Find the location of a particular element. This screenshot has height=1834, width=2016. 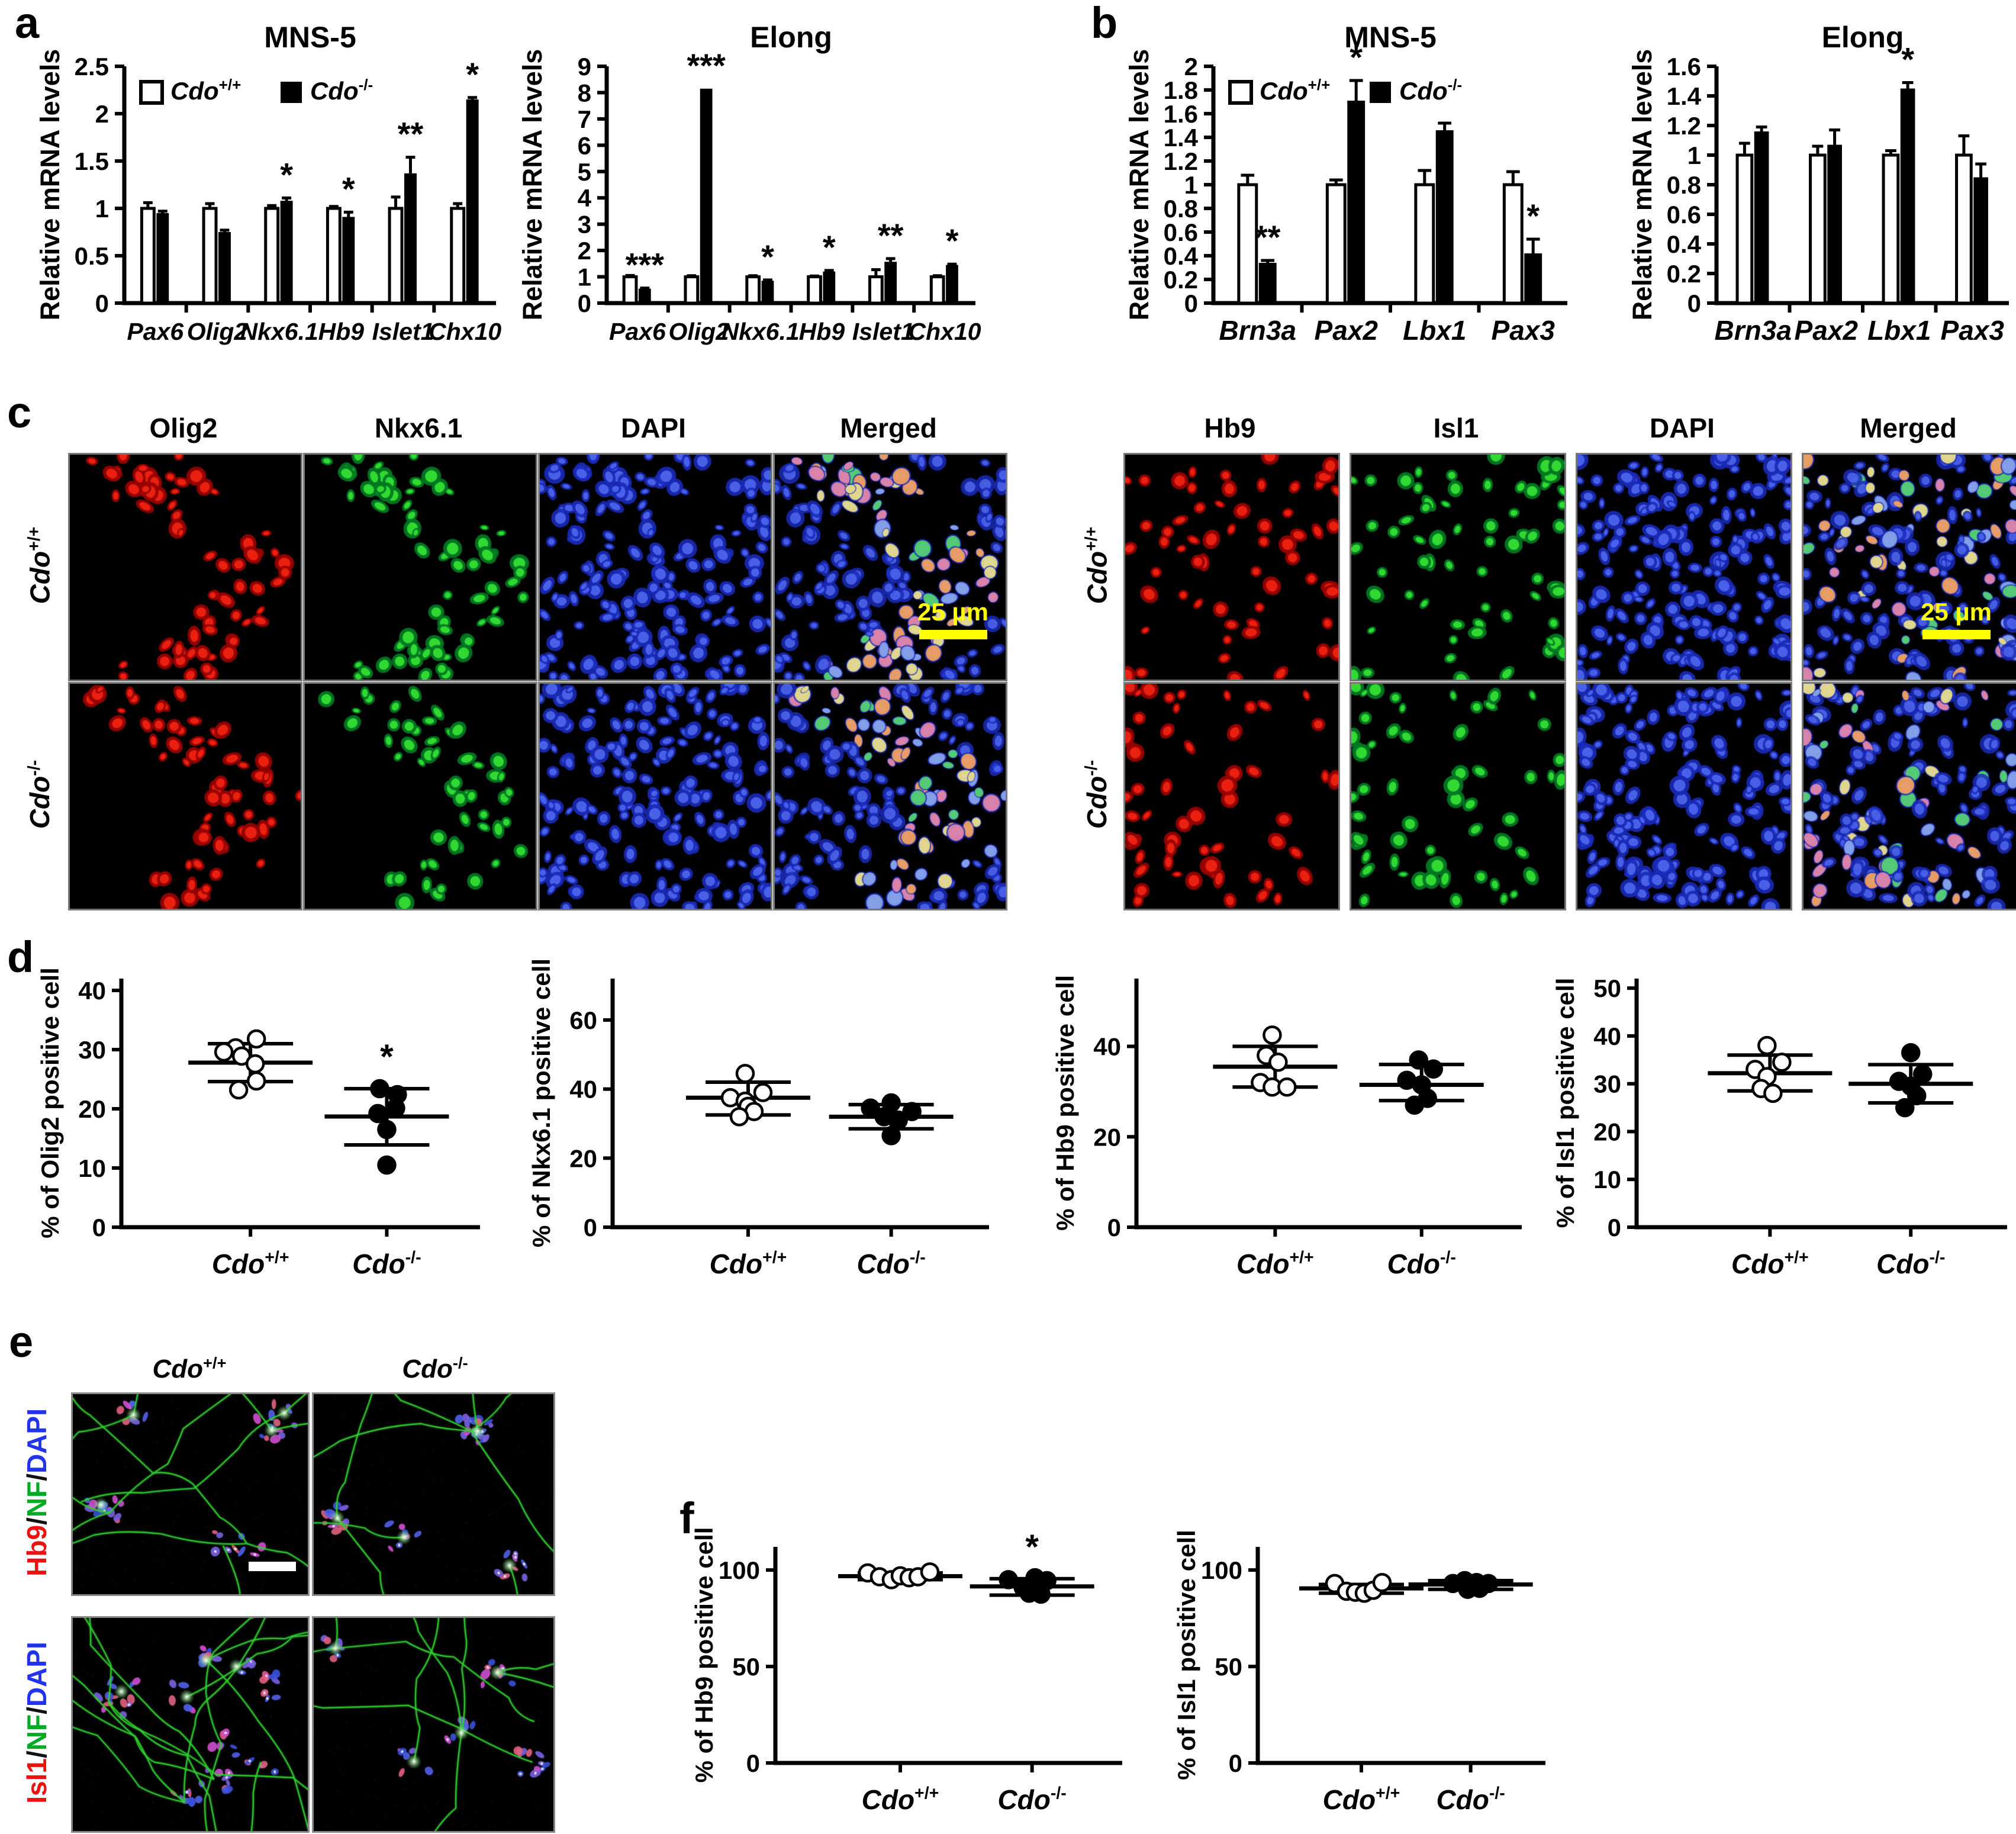

svg-text: 1.5 is located at coordinates (92, 161).